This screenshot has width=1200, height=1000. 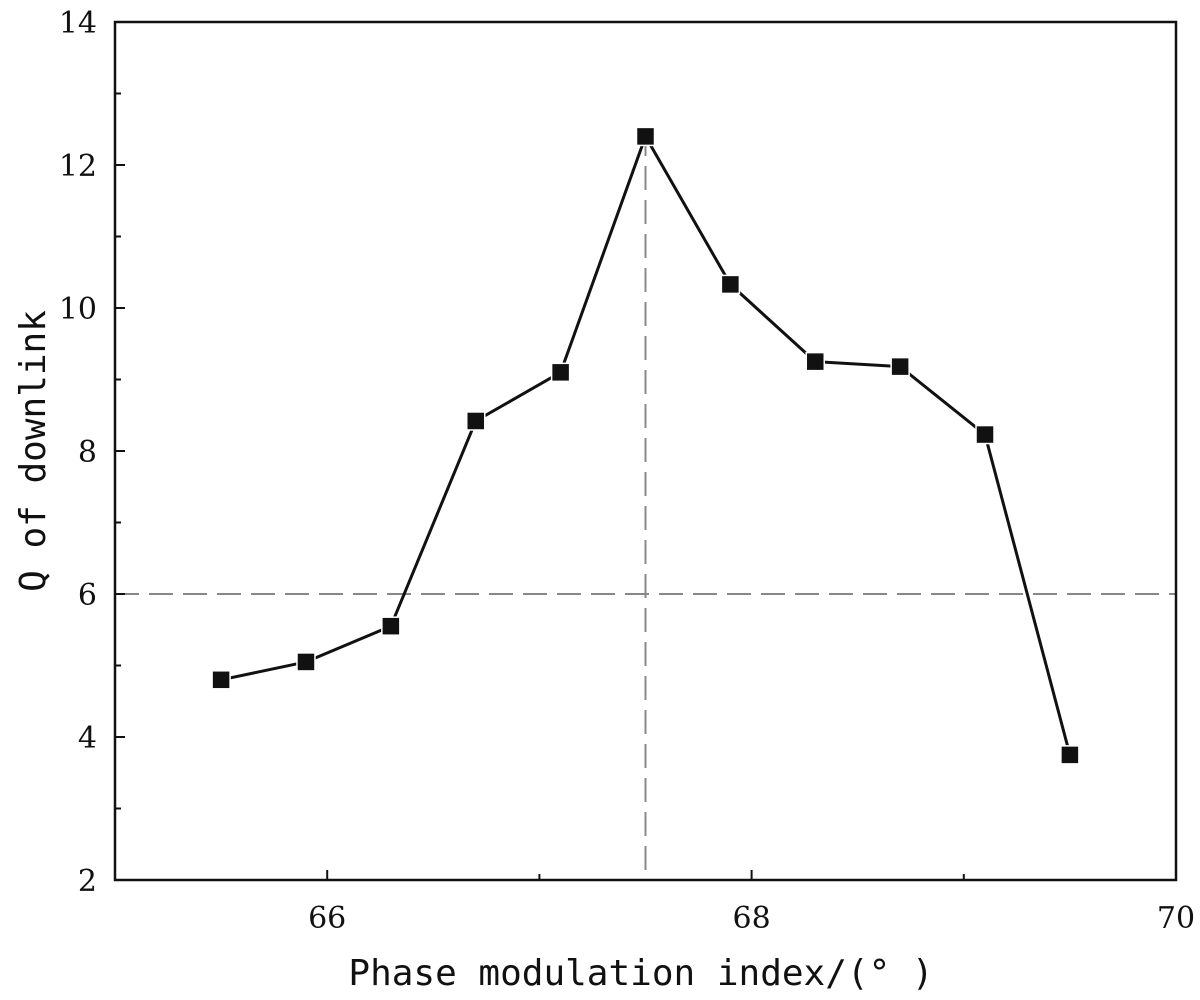 I want to click on y-tick-label: 8, so click(x=87, y=452).